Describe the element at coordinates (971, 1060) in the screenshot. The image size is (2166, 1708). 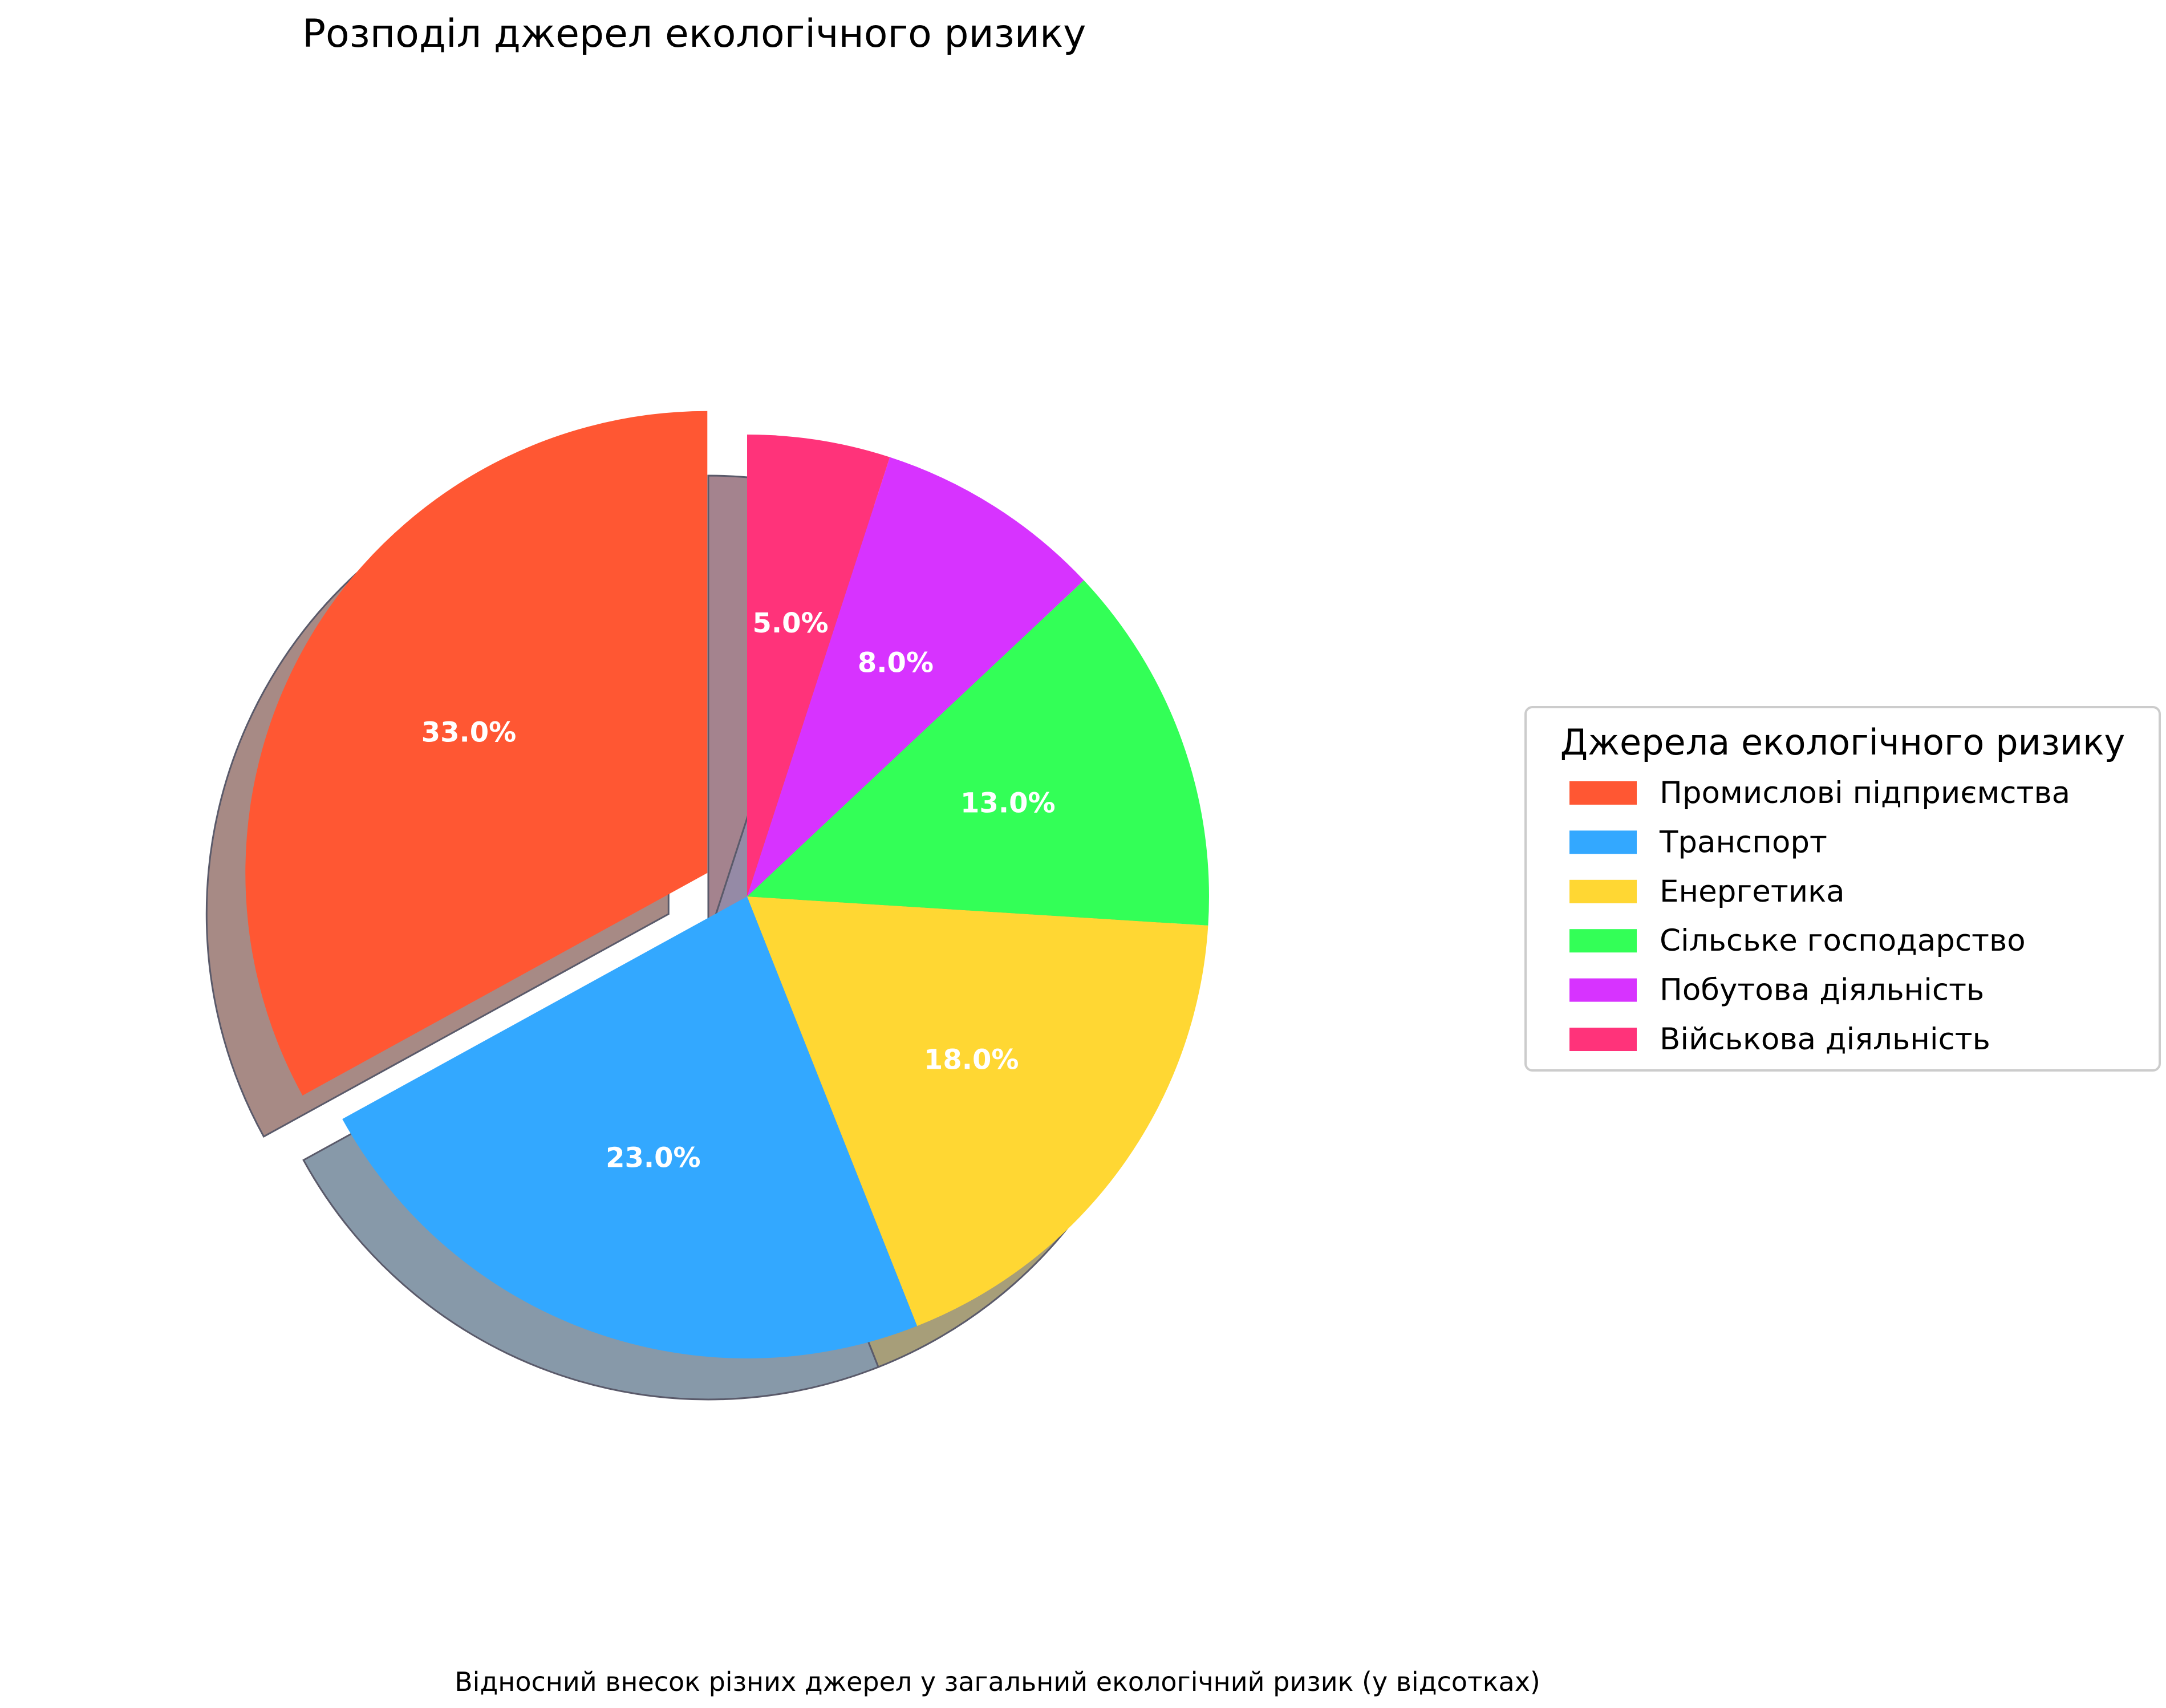
I see `slice-percent-label: 18.0%` at that location.